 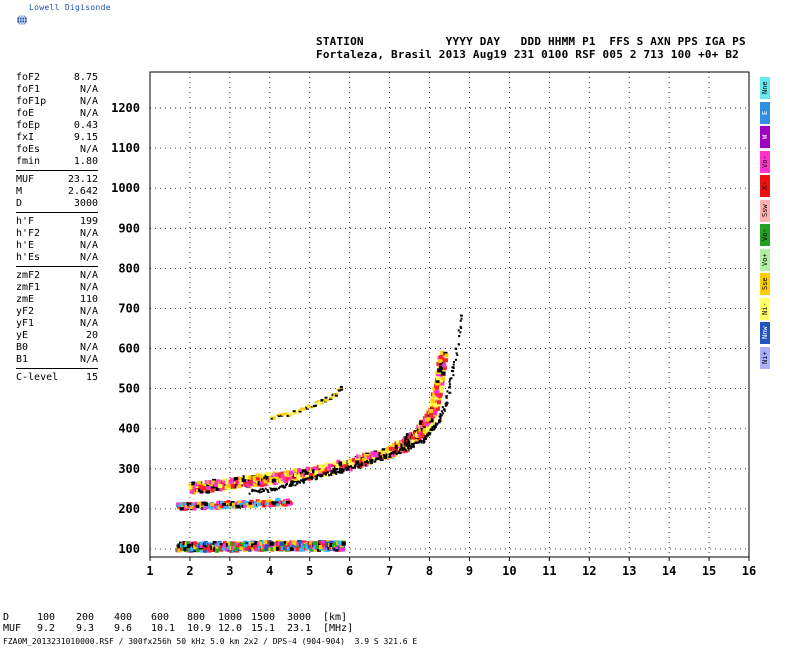 What do you see at coordinates (749, 571) in the screenshot?
I see `x-tick-label: 16` at bounding box center [749, 571].